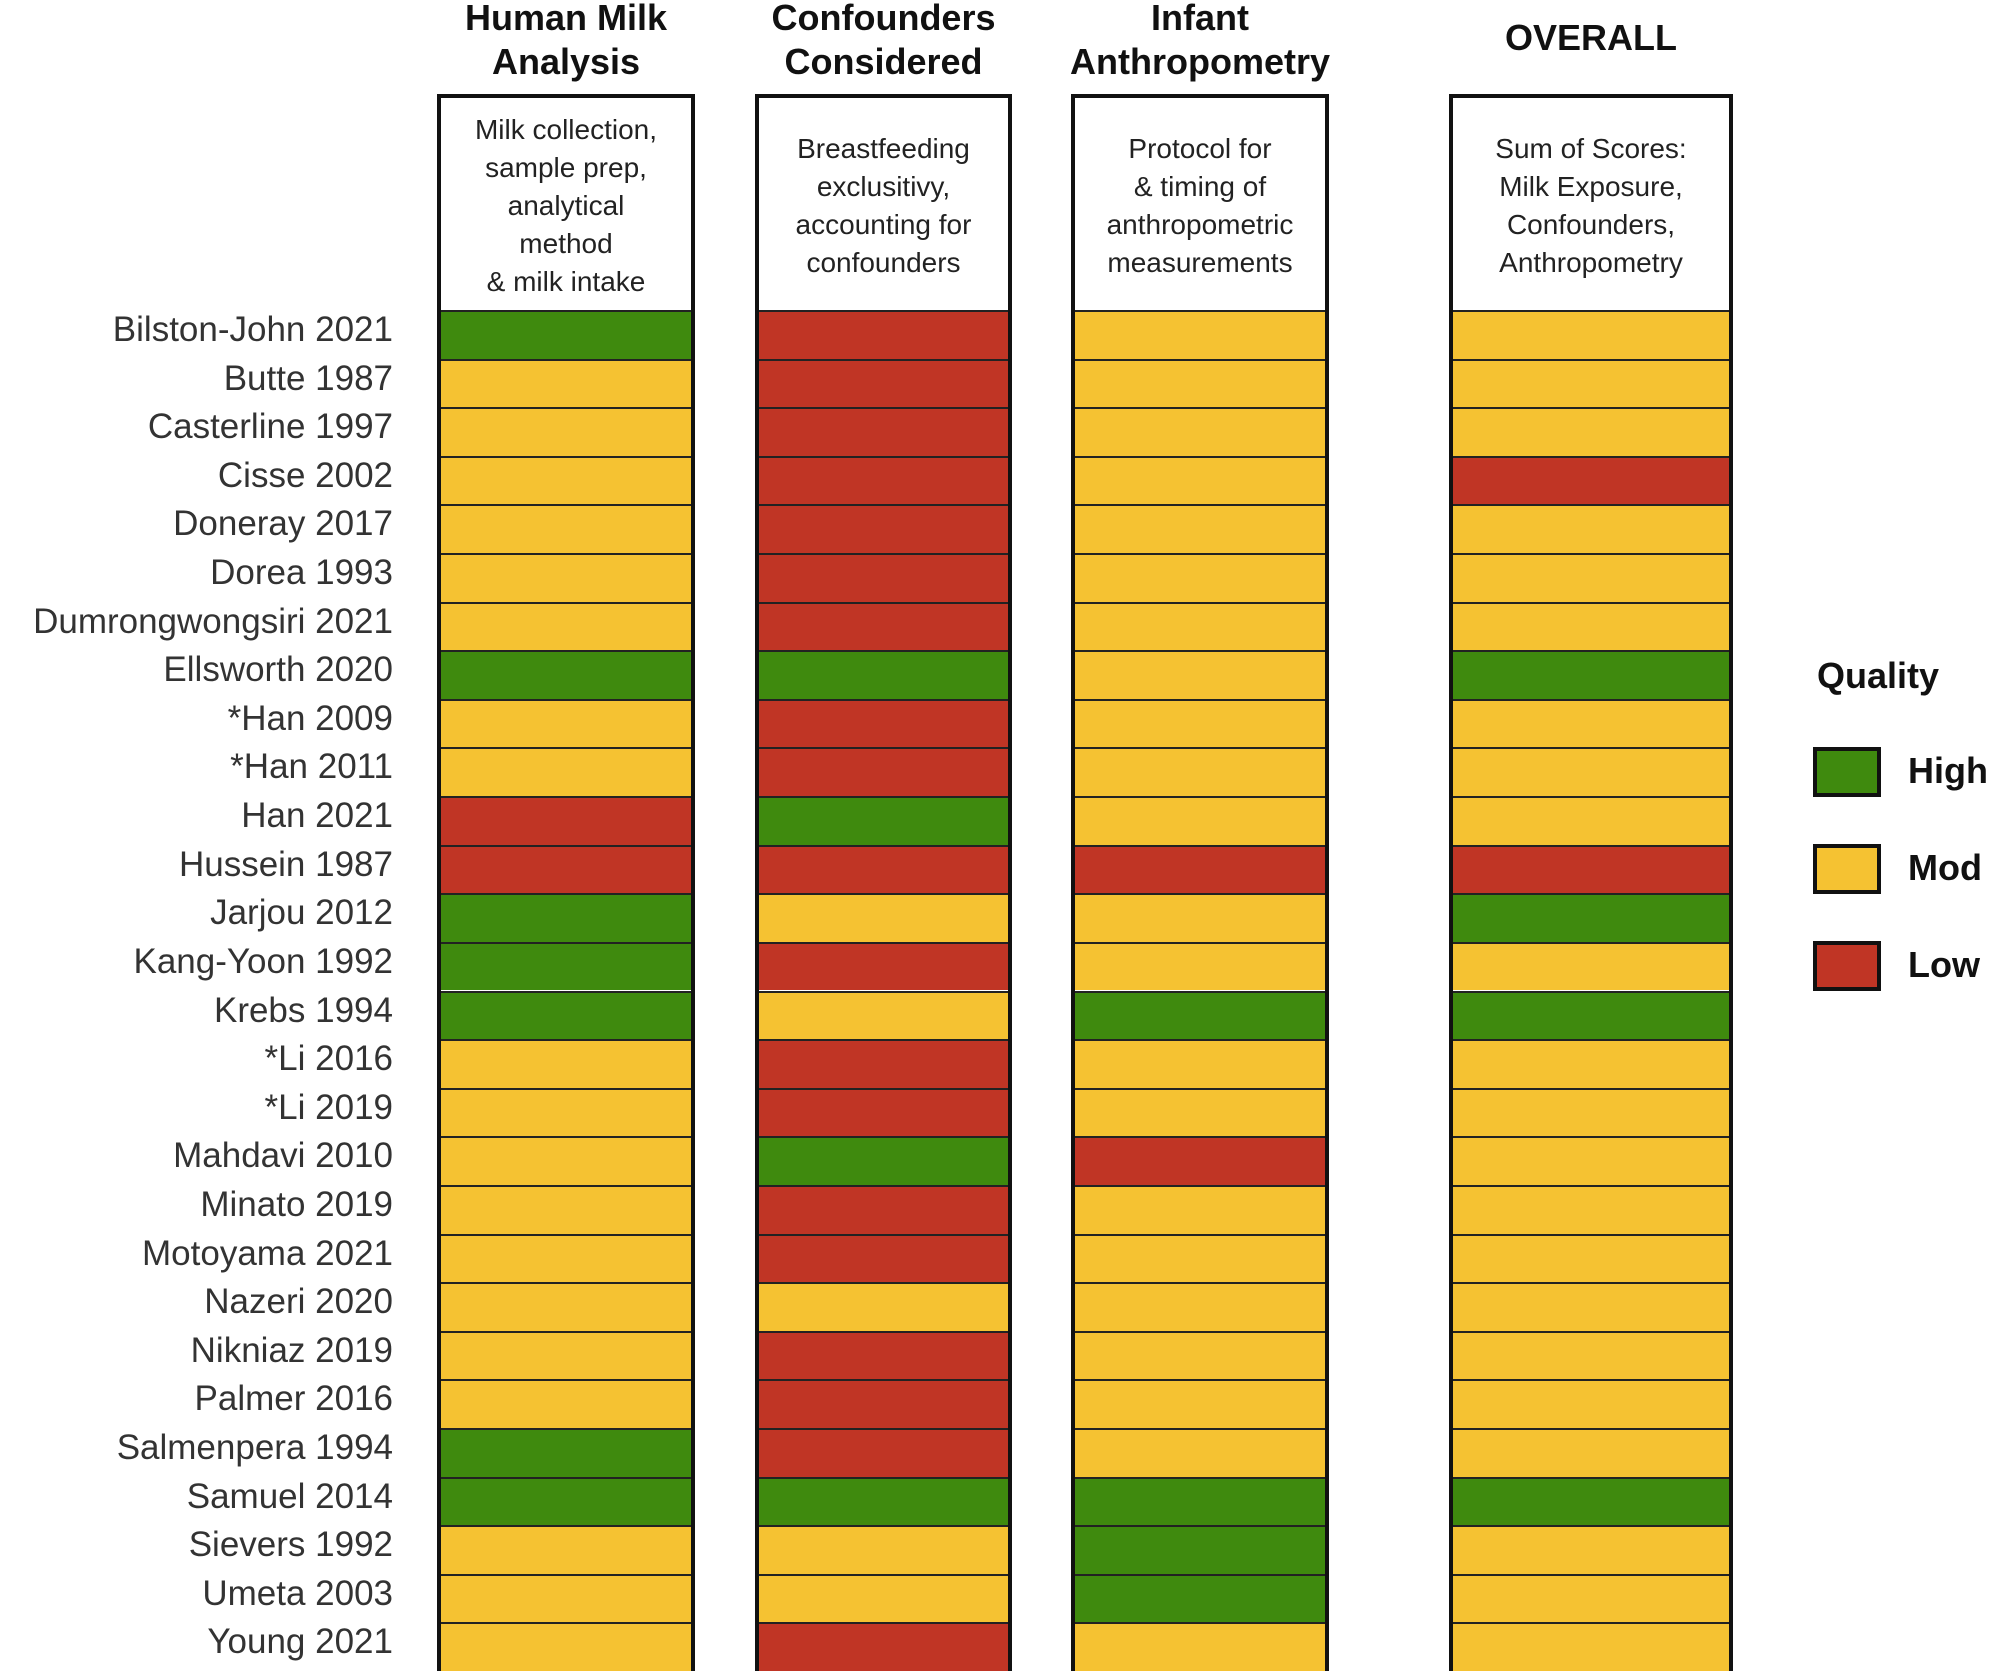 This screenshot has width=2000, height=1675. What do you see at coordinates (1878, 675) in the screenshot?
I see `legend-title: Quality` at bounding box center [1878, 675].